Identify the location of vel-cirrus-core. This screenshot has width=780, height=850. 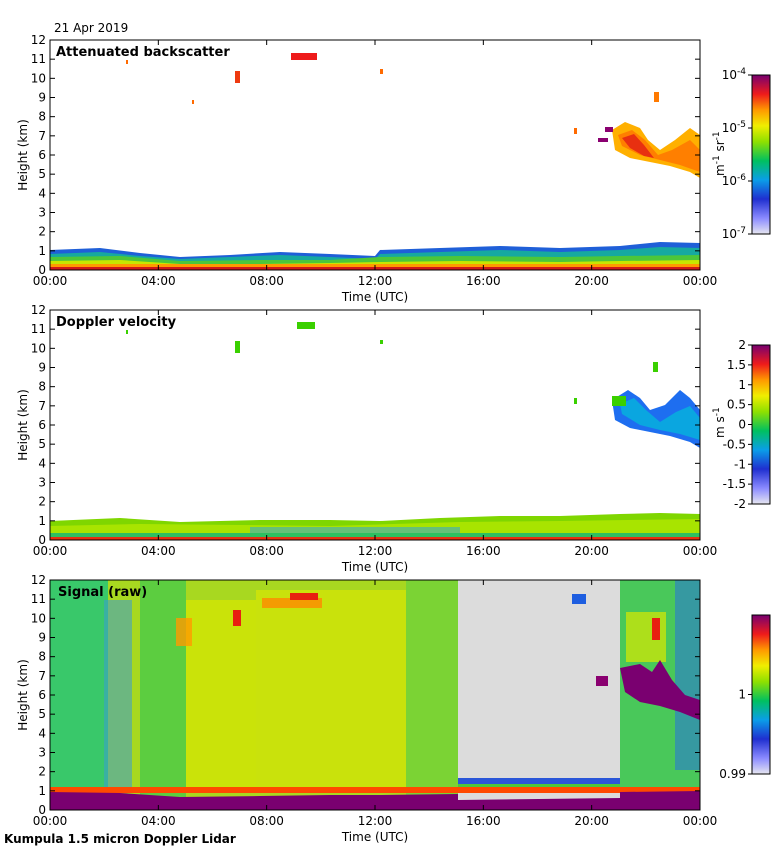
(660, 419).